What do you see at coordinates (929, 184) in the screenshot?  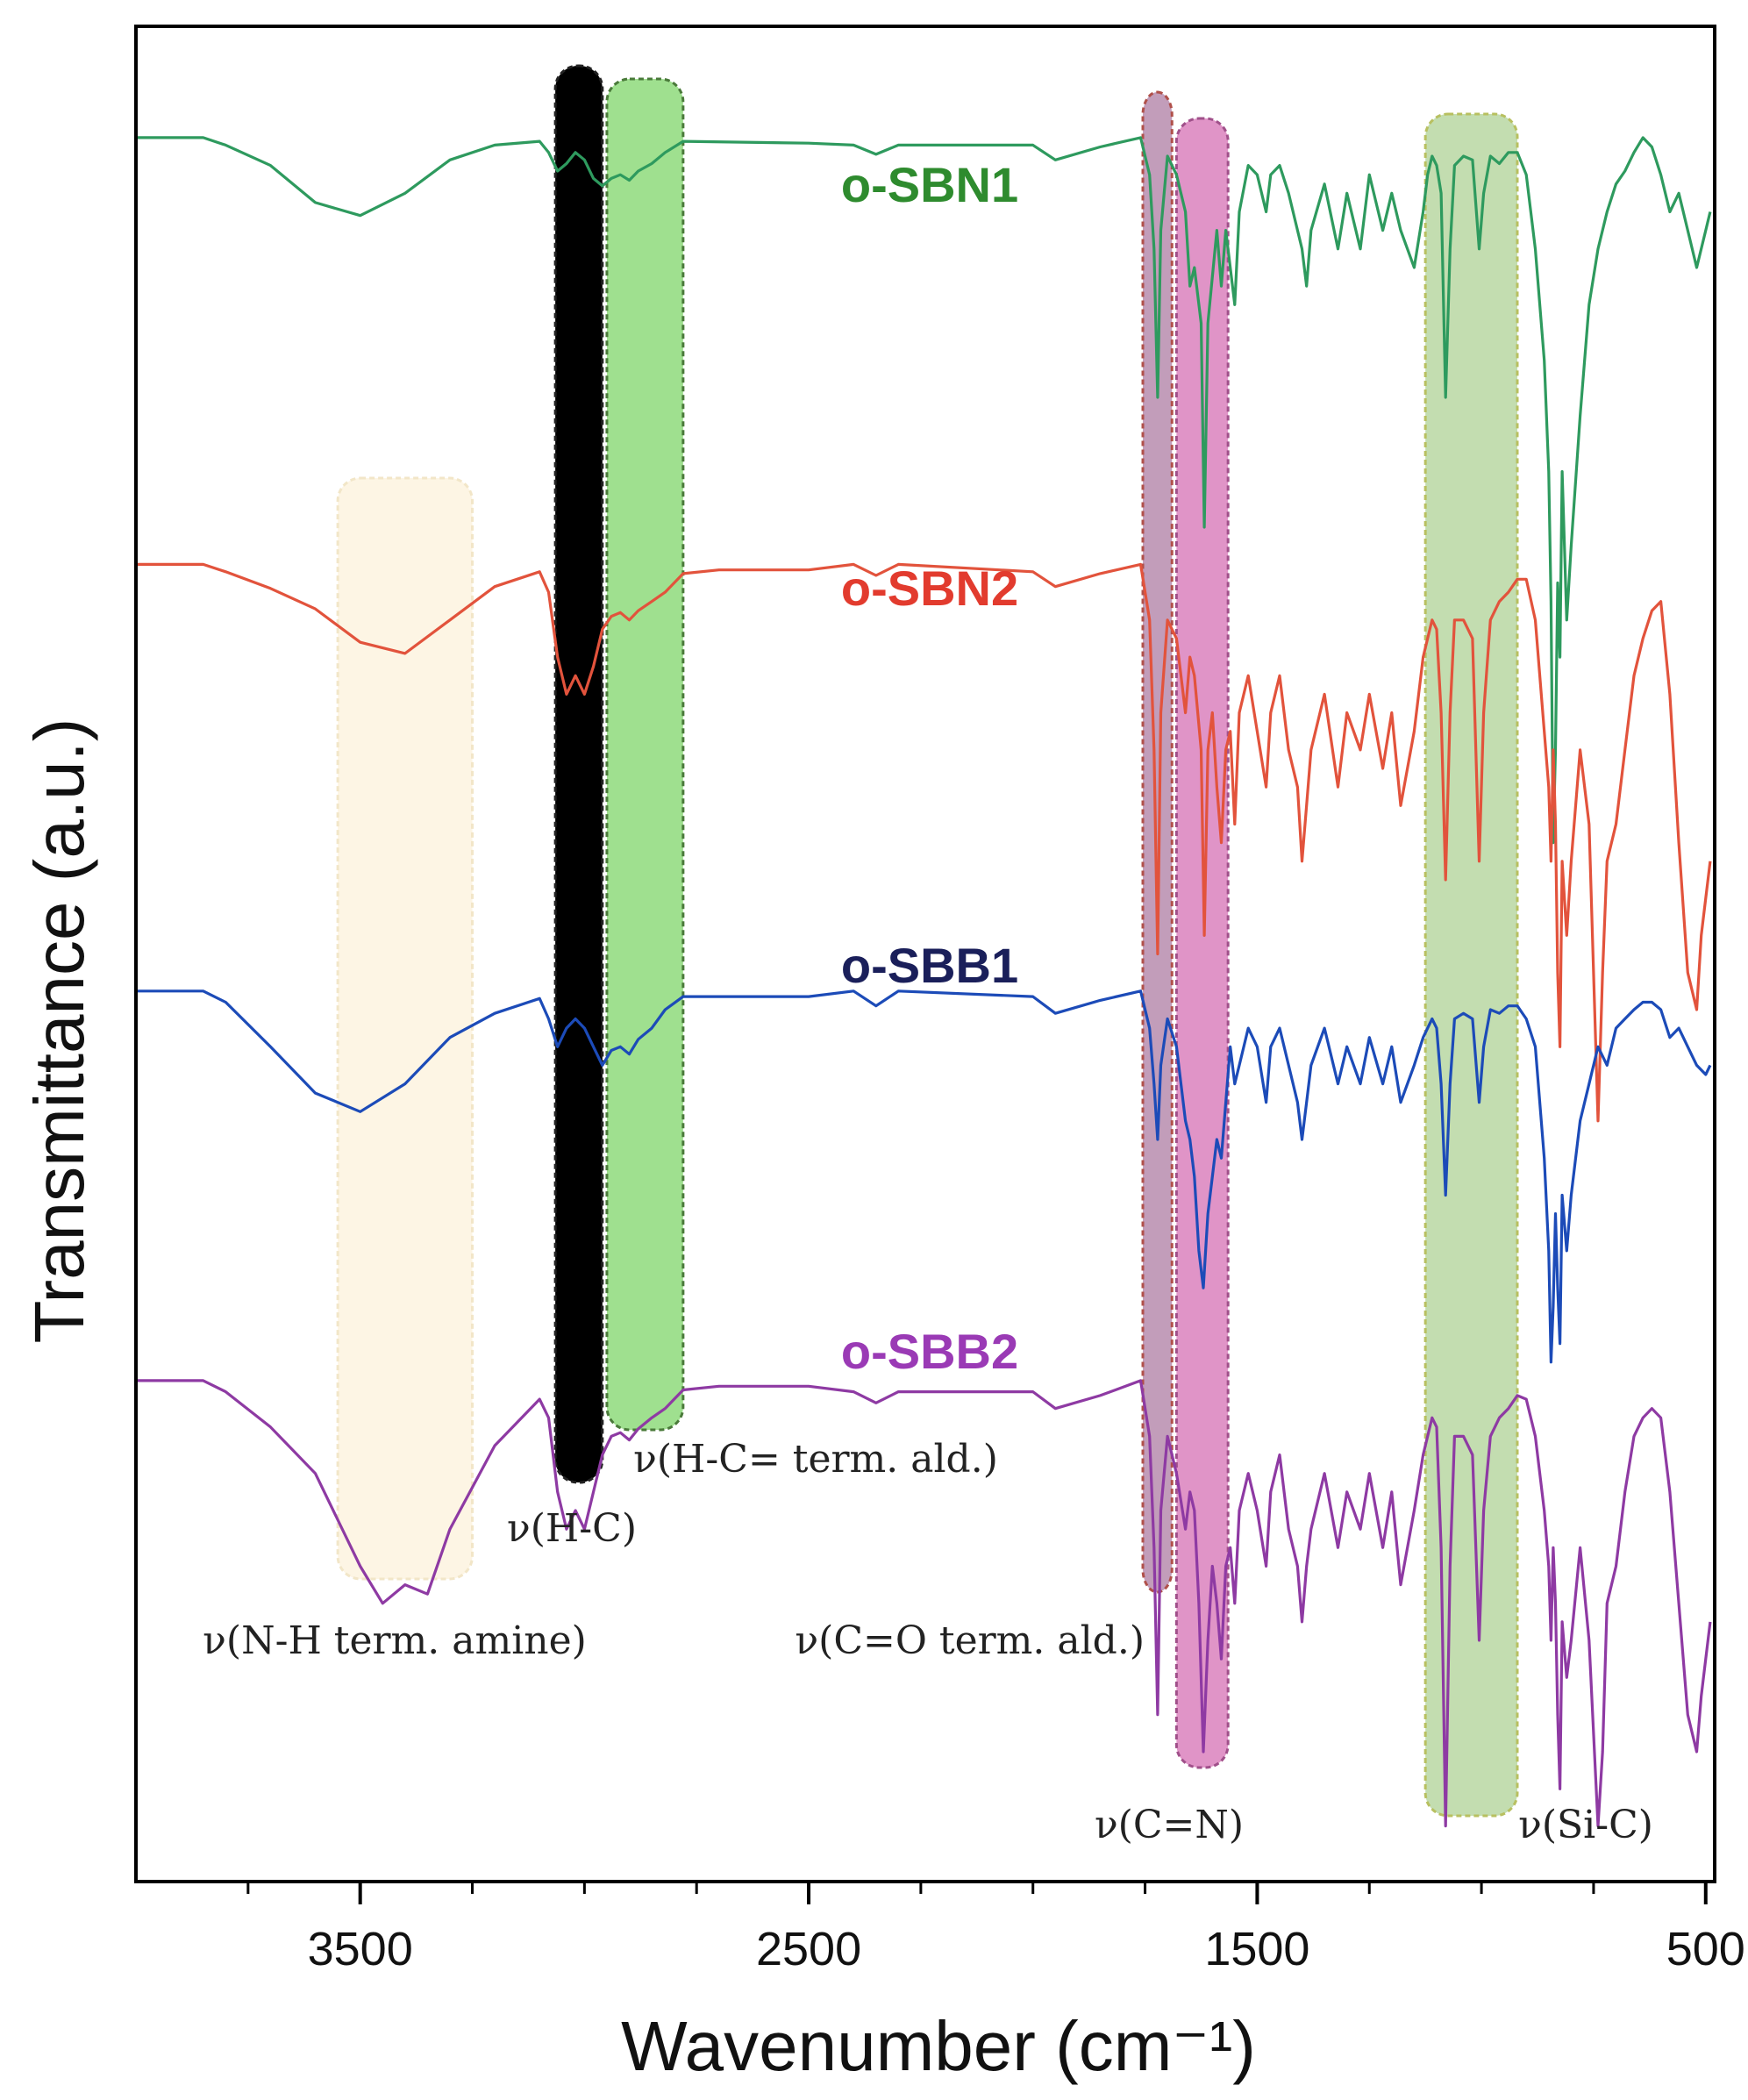 I see `series-label-1: o-SBN1` at bounding box center [929, 184].